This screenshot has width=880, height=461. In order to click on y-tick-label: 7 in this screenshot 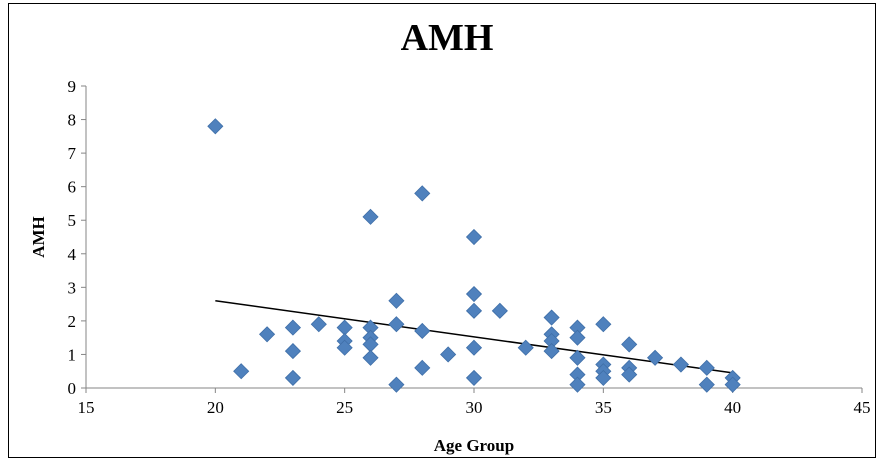, I will do `click(72, 153)`.